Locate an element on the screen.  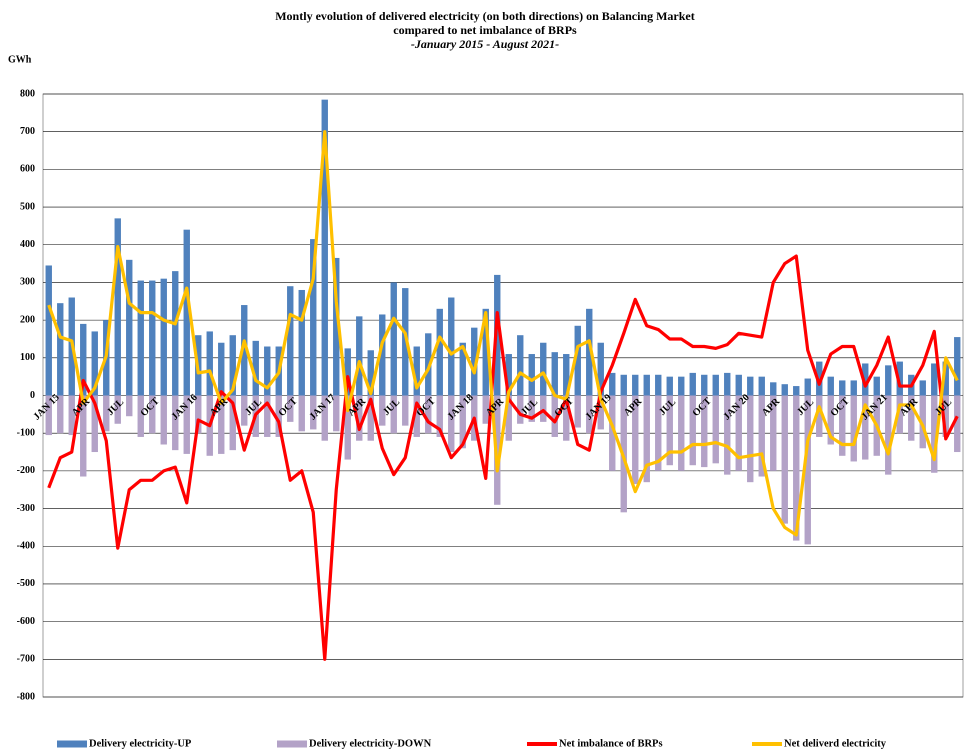
y-tick-label: -100 is located at coordinates (26, 432).